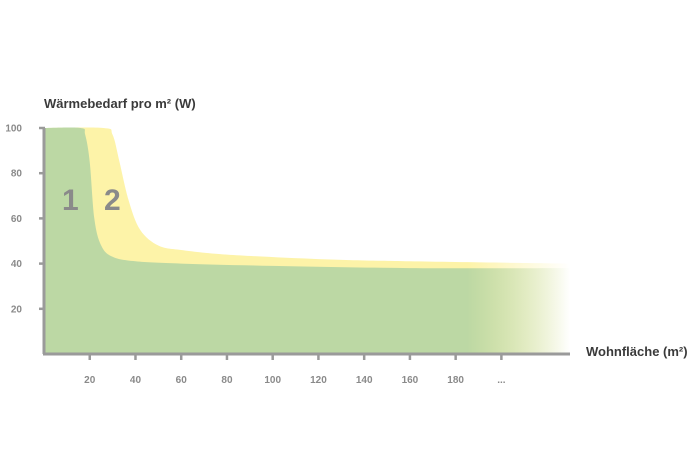 The width and height of the screenshot is (700, 467). I want to click on y-axis-ticks: 20 40 60 80 100, so click(25, 219).